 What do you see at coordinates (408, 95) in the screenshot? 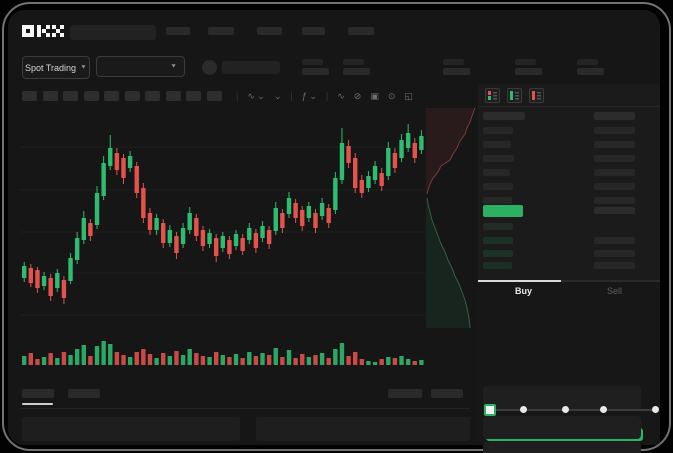
I see `fullscreen-icon: ◱` at bounding box center [408, 95].